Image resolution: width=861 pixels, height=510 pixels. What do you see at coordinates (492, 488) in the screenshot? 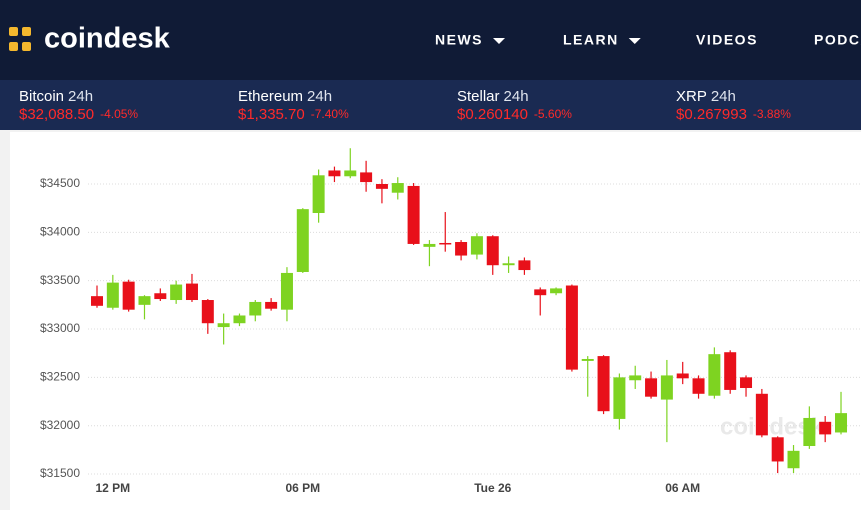
I see `x-tick-label: Tue 26` at bounding box center [492, 488].